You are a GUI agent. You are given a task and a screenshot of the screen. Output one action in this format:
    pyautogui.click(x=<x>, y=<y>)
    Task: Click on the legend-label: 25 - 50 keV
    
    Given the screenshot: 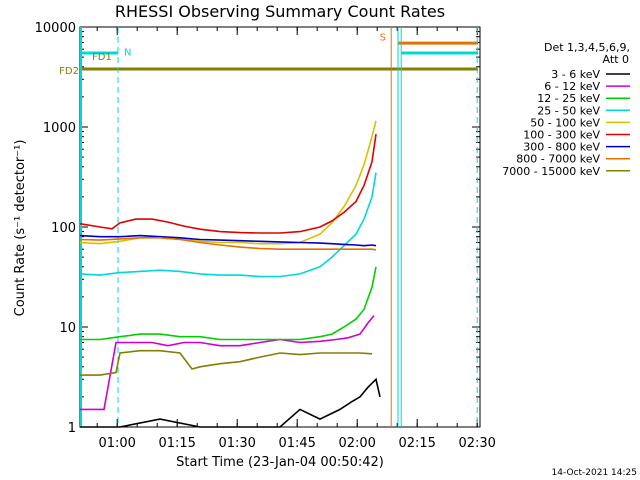 What is the action you would take?
    pyautogui.click(x=568, y=110)
    